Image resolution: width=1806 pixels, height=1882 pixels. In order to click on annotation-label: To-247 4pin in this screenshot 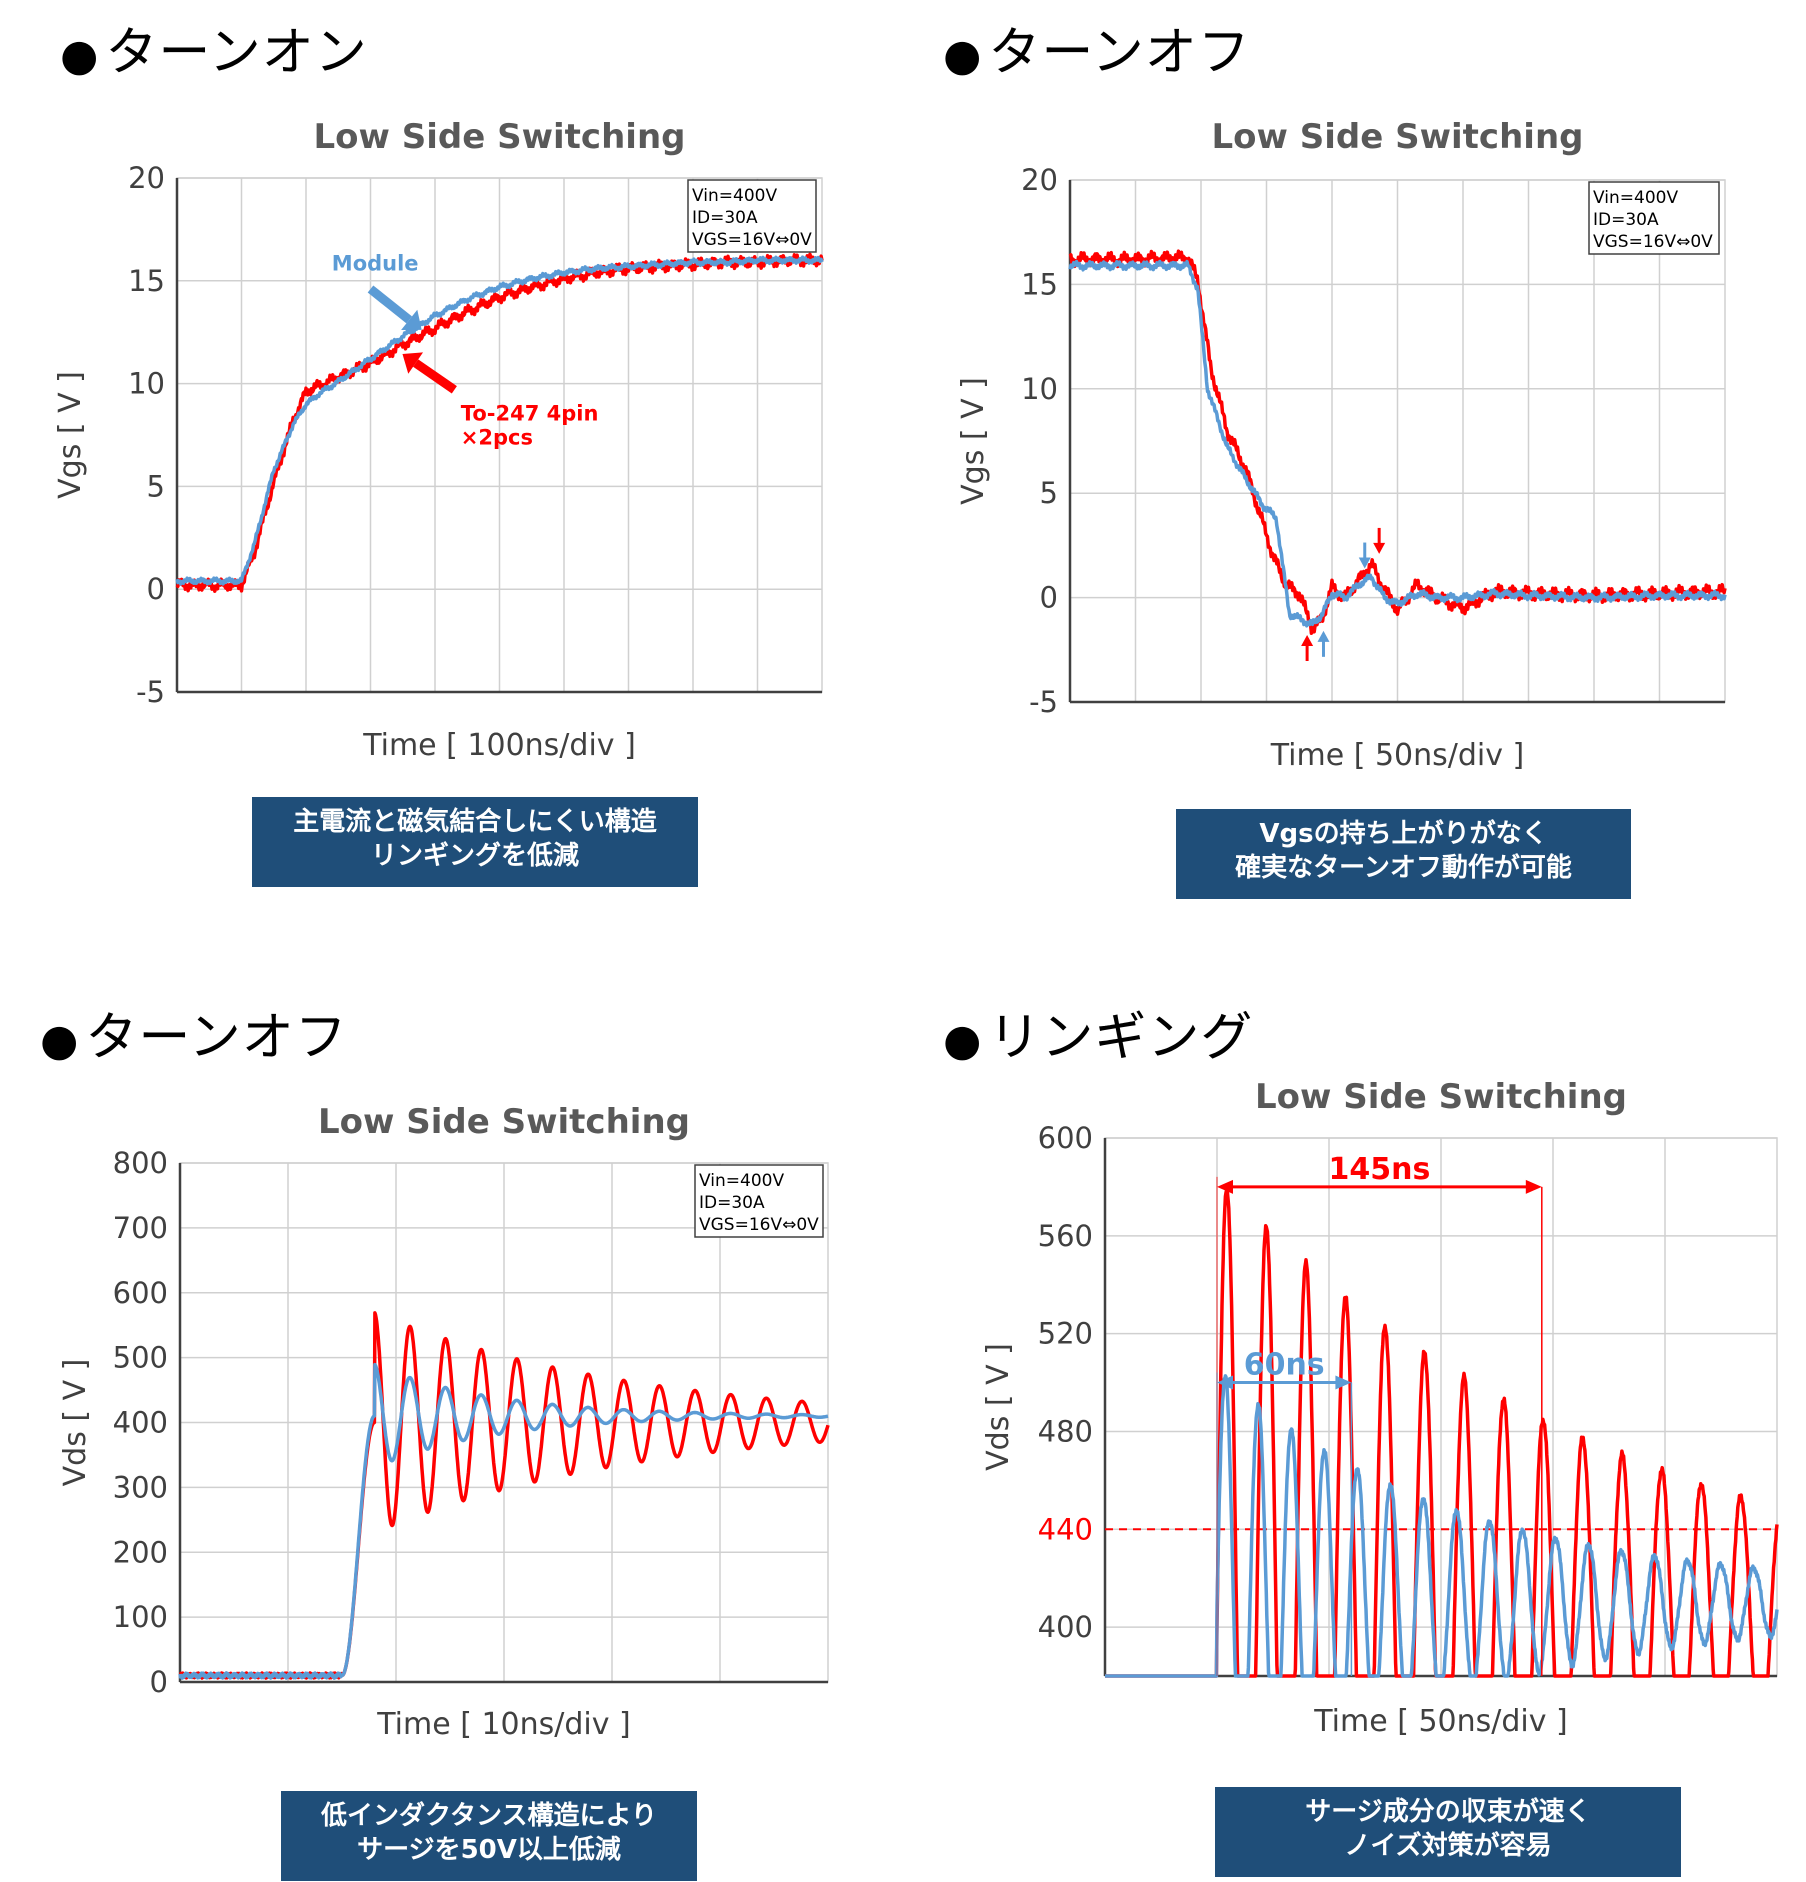, I will do `click(530, 414)`.